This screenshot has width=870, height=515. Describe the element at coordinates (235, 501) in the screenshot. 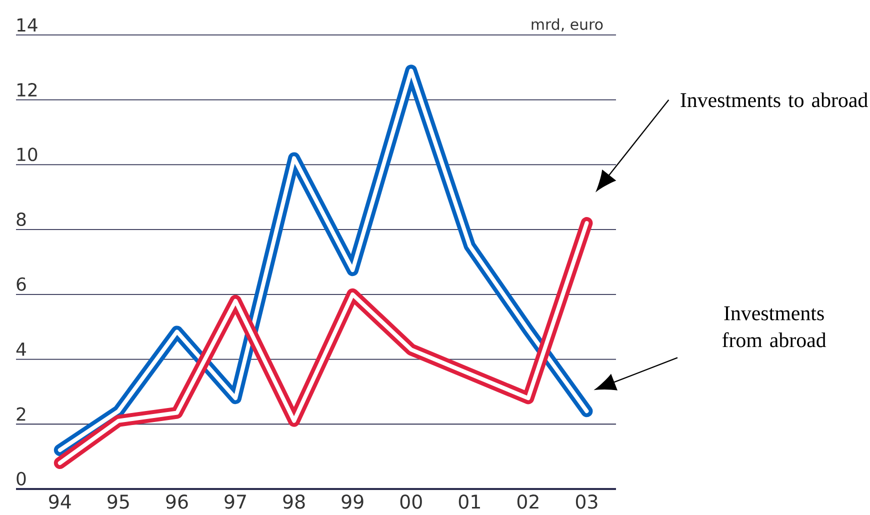

I see `x-tick-label: 97` at that location.